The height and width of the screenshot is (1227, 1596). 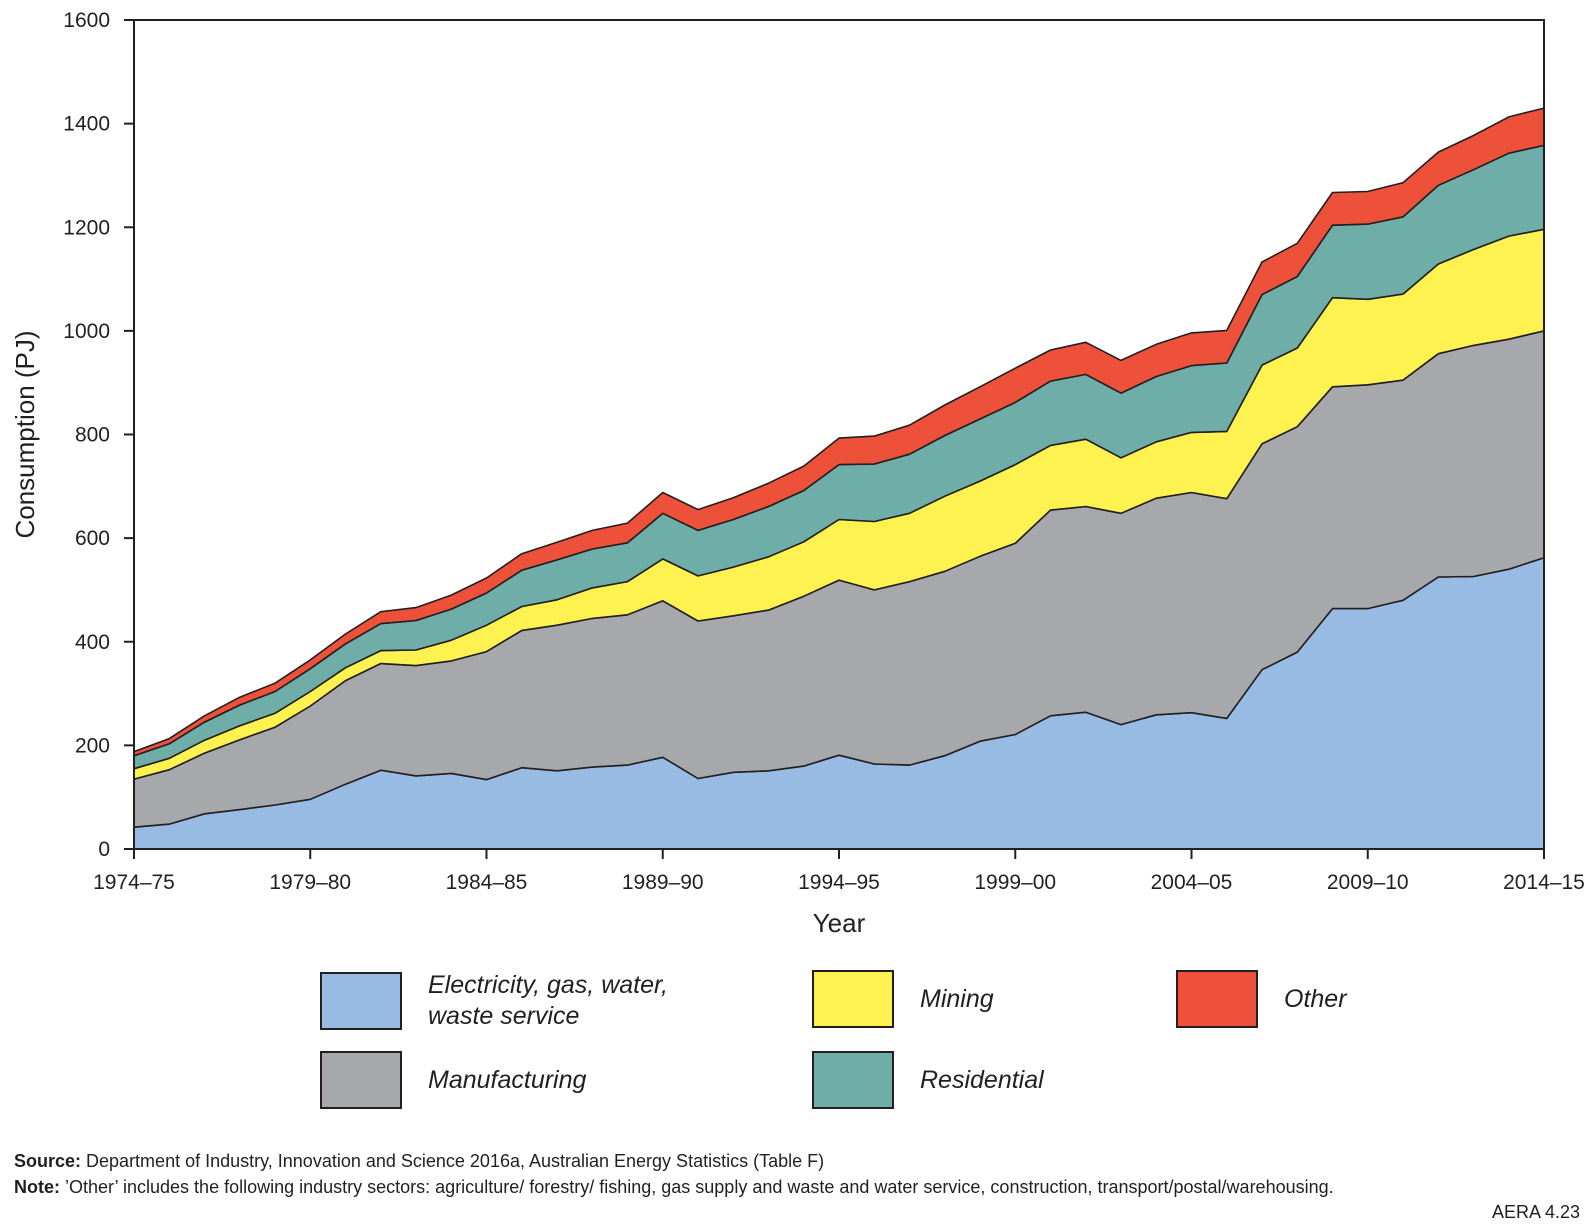 I want to click on x-tick-label-8: 2014–15, so click(x=1544, y=882).